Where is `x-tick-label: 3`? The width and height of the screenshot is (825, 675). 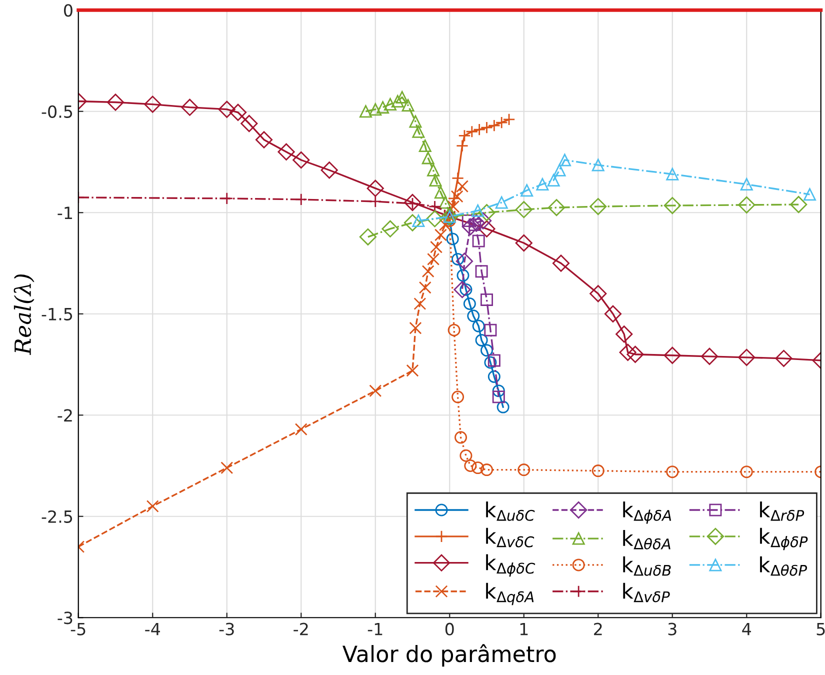
x-tick-label: 3 is located at coordinates (672, 629).